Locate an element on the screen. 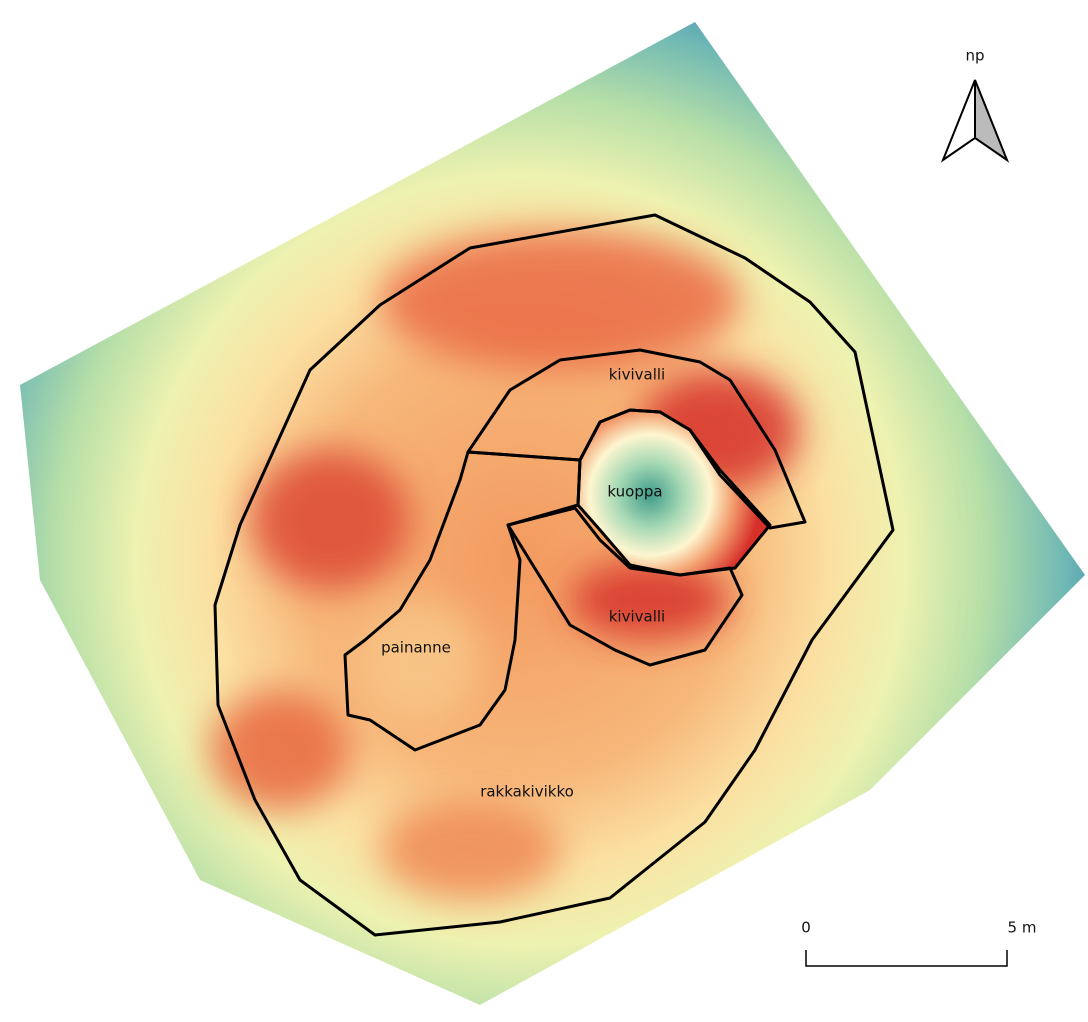  scale-label: 0 is located at coordinates (806, 928).